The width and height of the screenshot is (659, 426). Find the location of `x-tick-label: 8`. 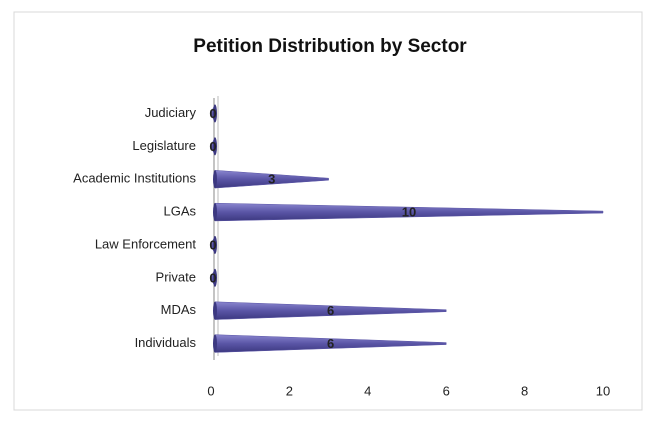

x-tick-label: 8 is located at coordinates (524, 390).